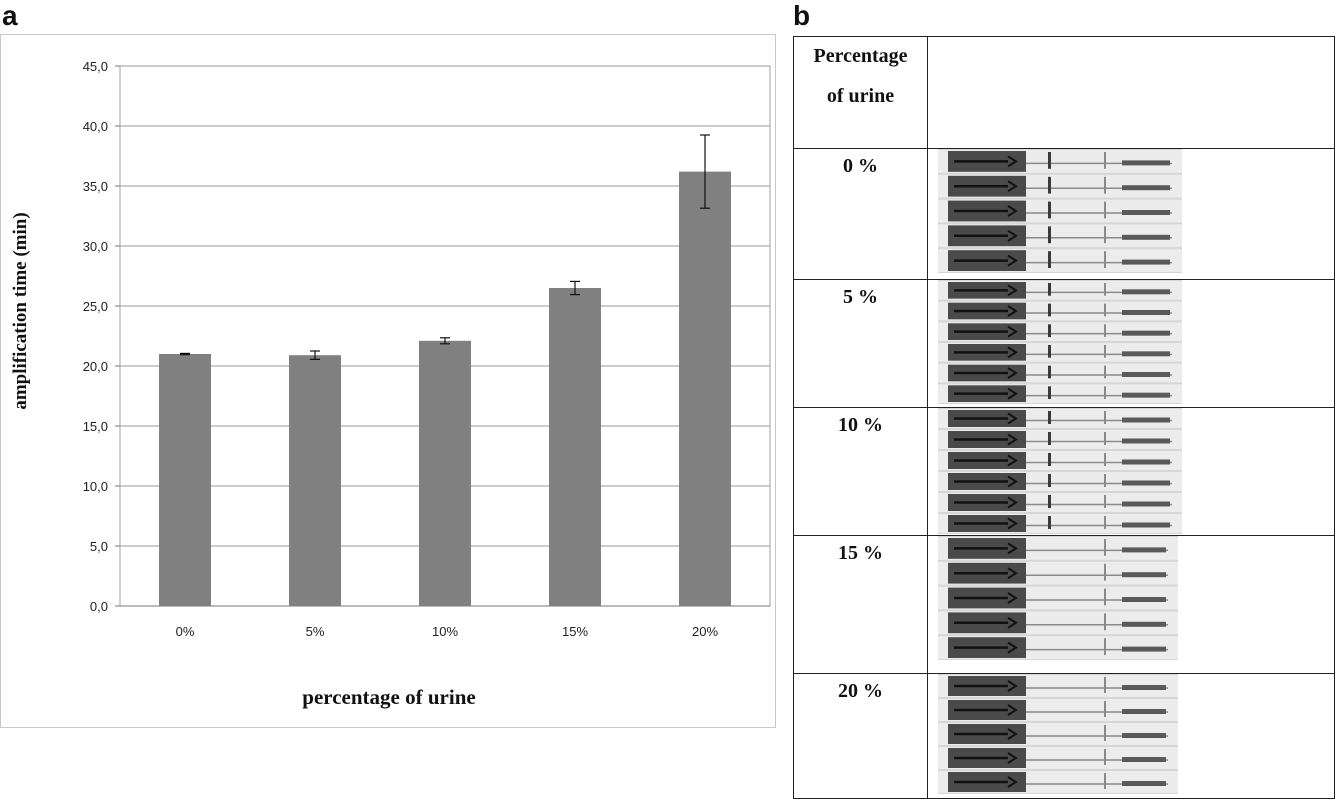  I want to click on y-tick-label: 20,0, so click(95, 366).